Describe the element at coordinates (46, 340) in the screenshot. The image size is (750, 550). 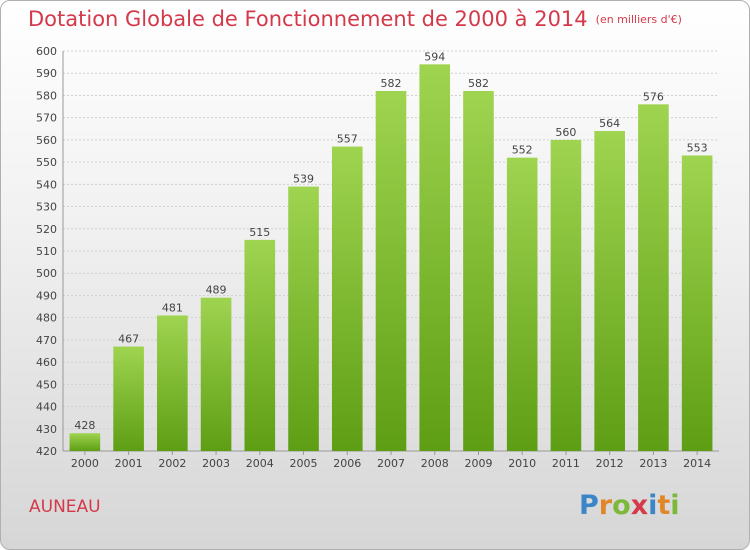
I see `y-tick-label: 470` at that location.